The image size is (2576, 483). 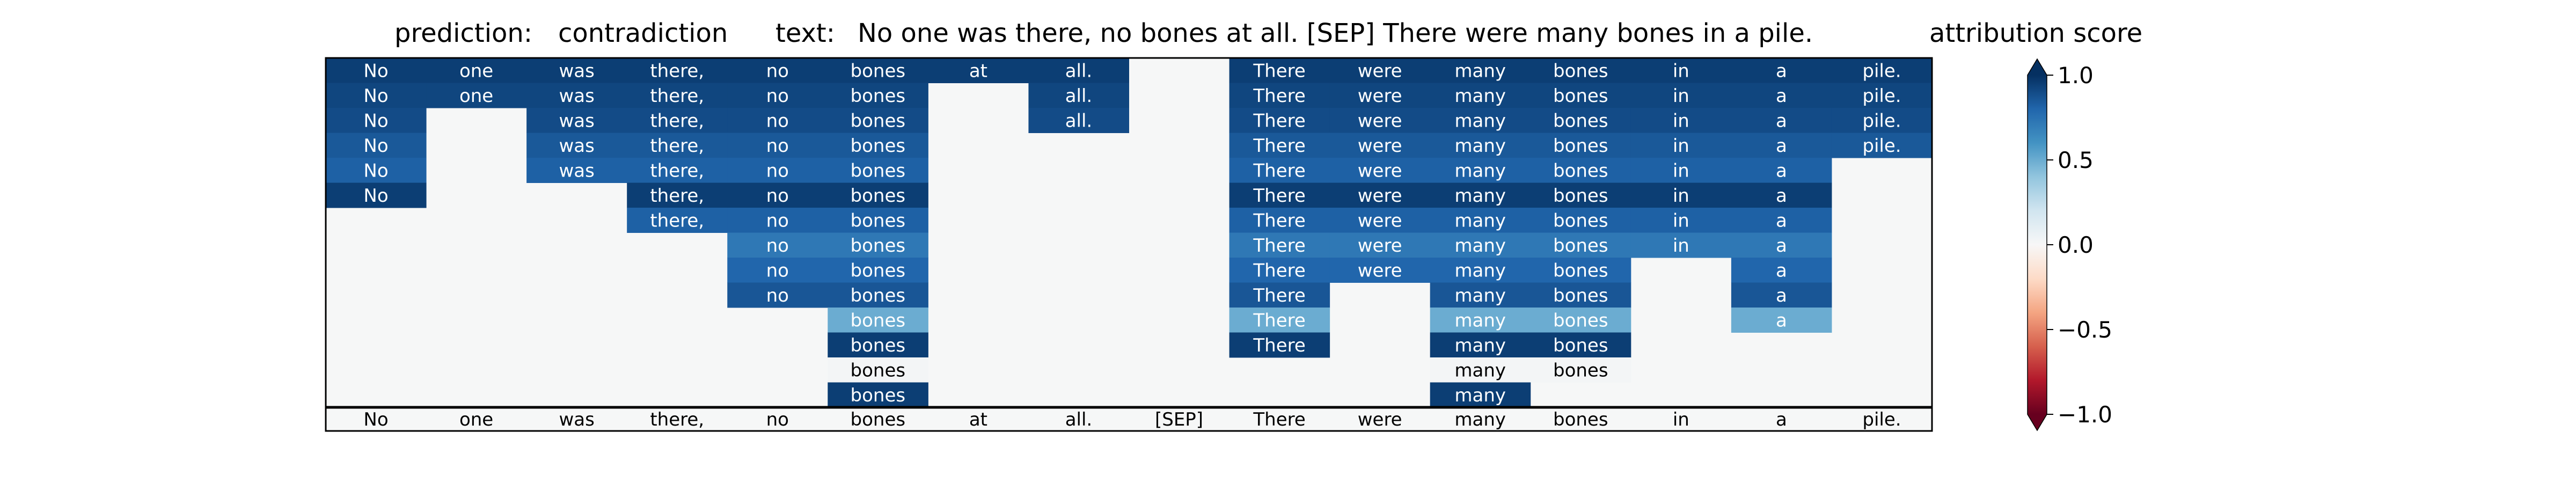 What do you see at coordinates (1681, 419) in the screenshot?
I see `token-label: in` at bounding box center [1681, 419].